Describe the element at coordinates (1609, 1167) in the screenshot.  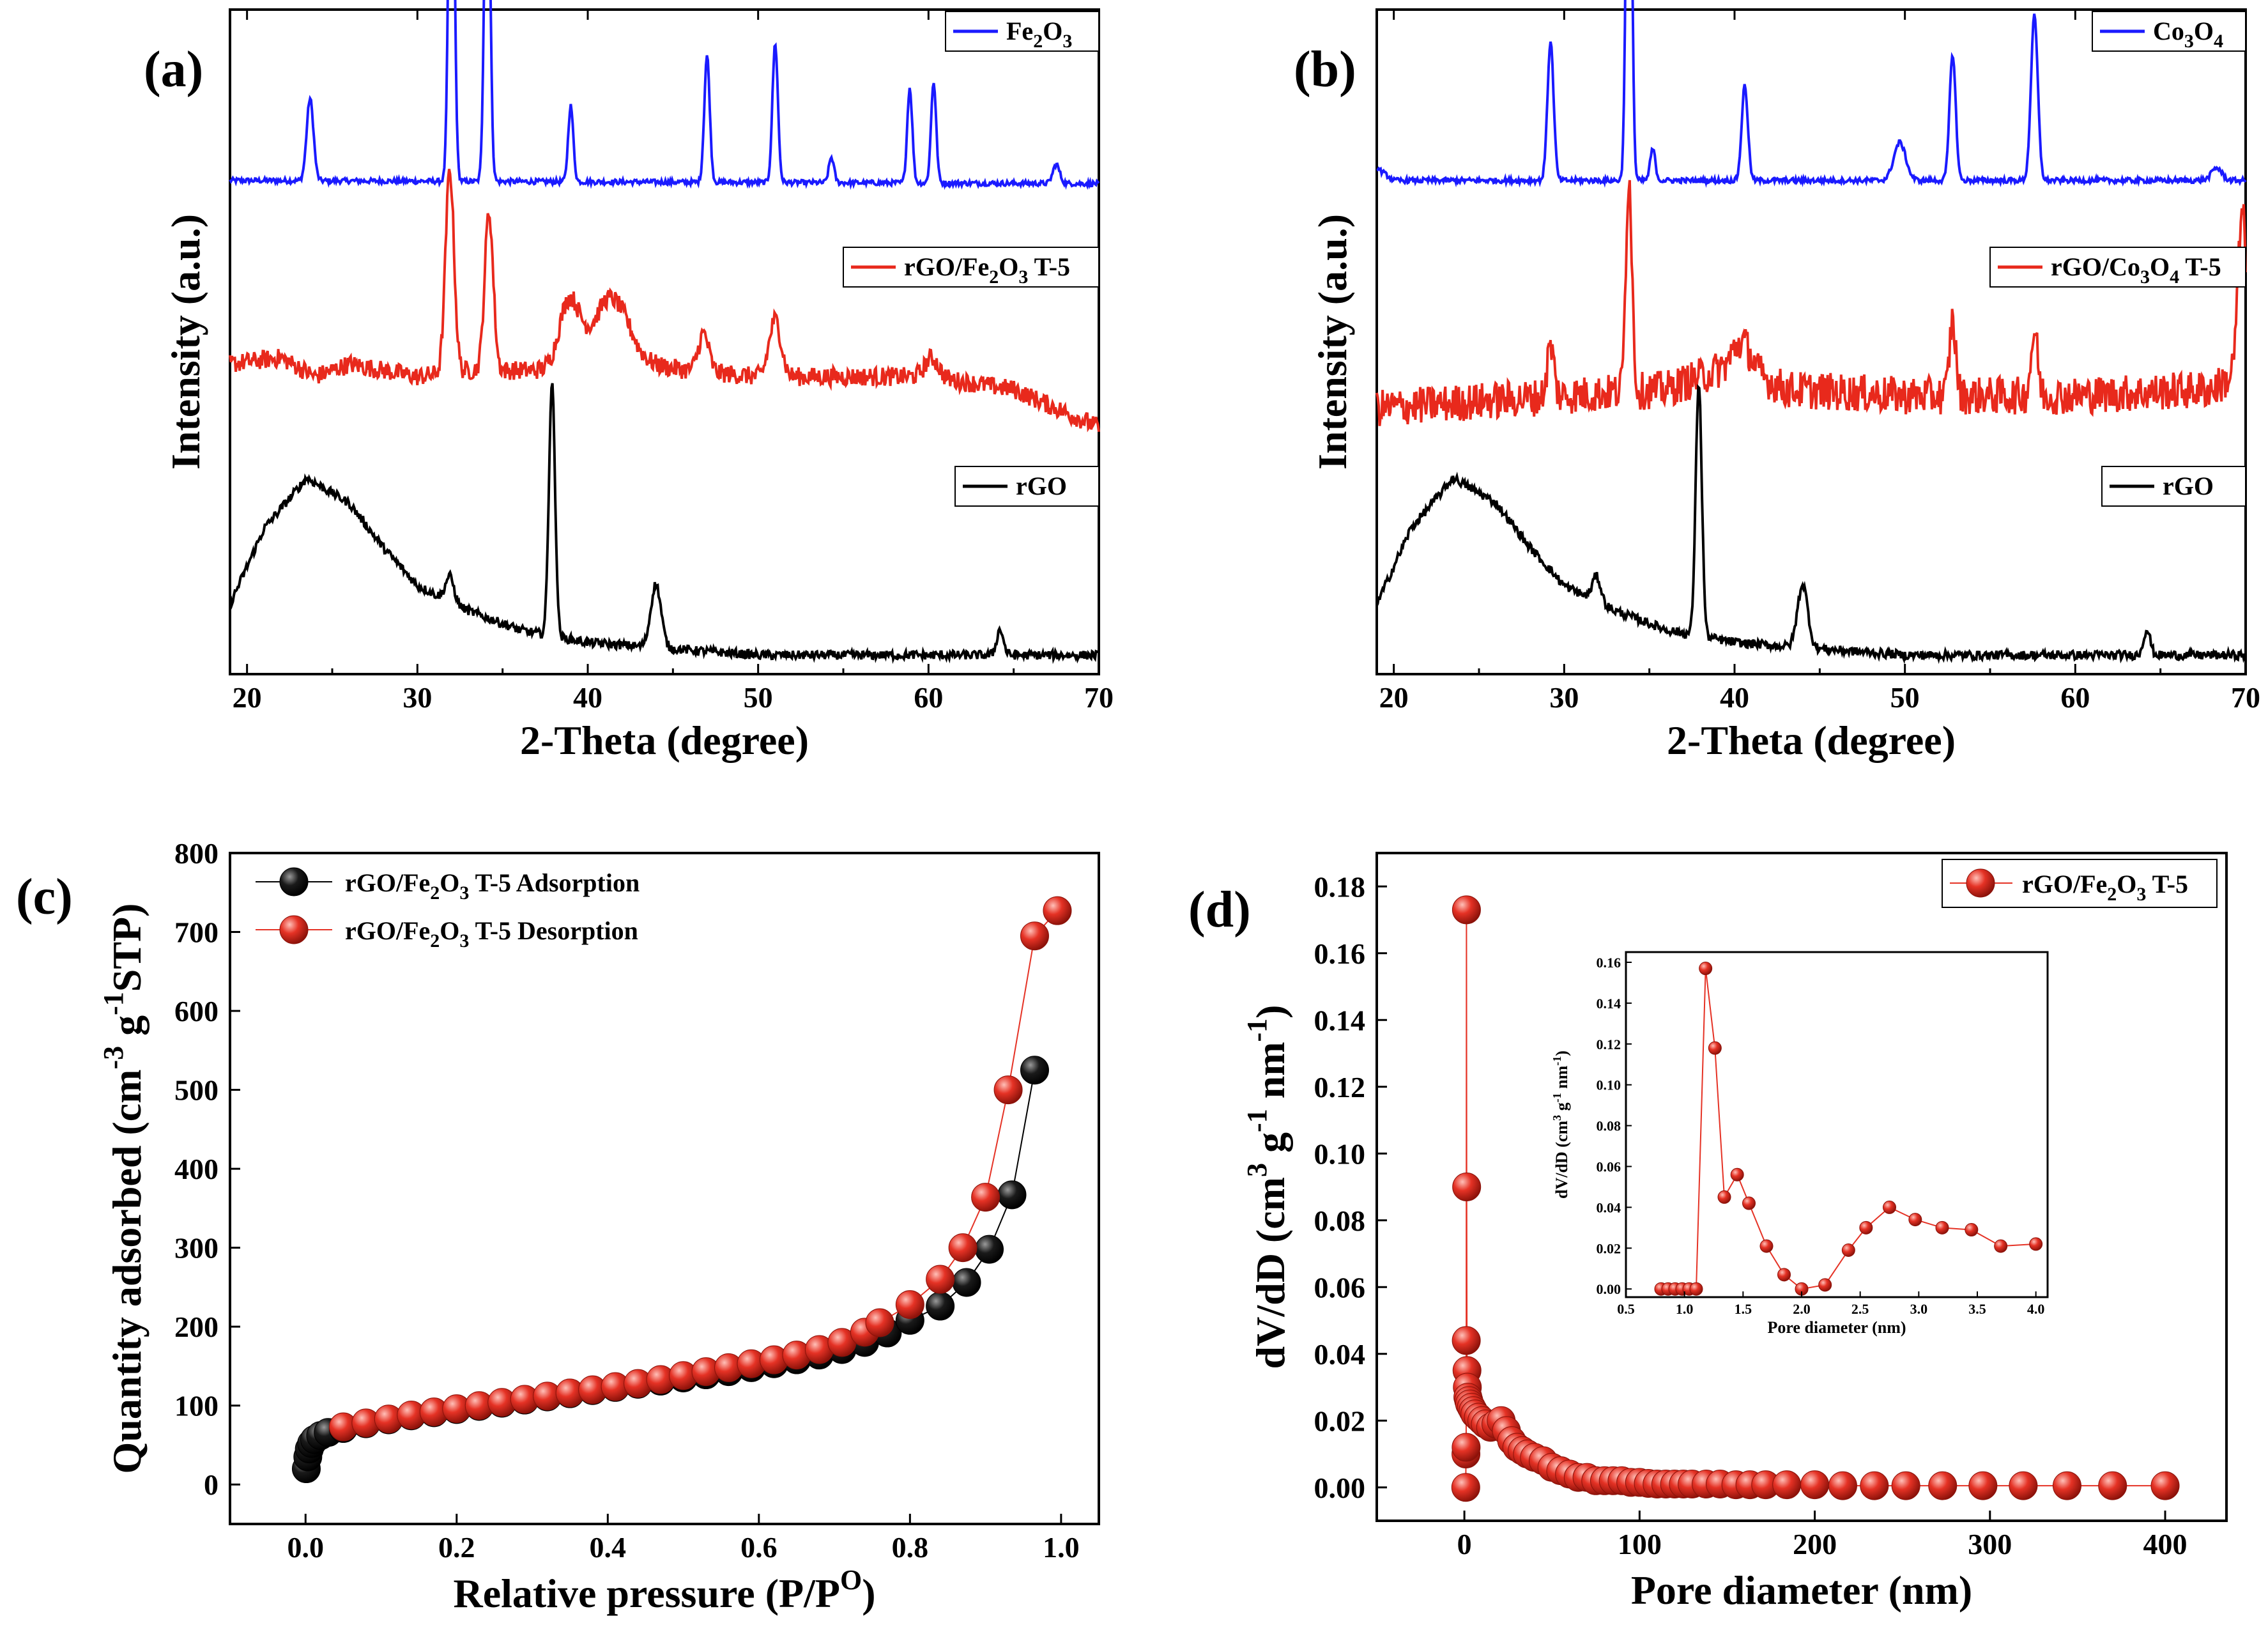
I see `inset-y-tick-label: 0.06` at that location.